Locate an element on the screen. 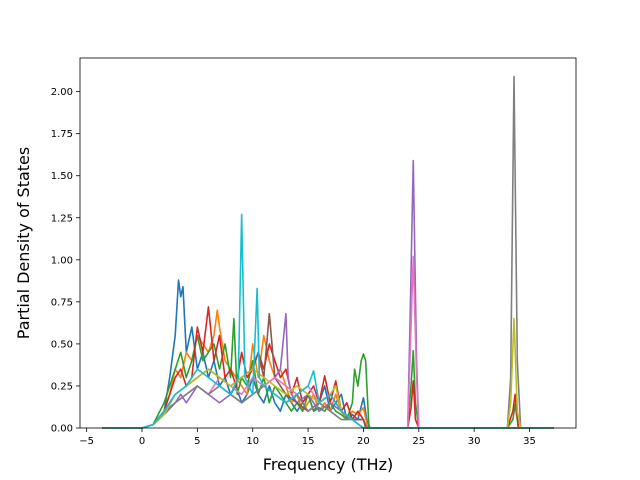 The height and width of the screenshot is (480, 640). y-axis-label: Partial Density of States is located at coordinates (23, 243).